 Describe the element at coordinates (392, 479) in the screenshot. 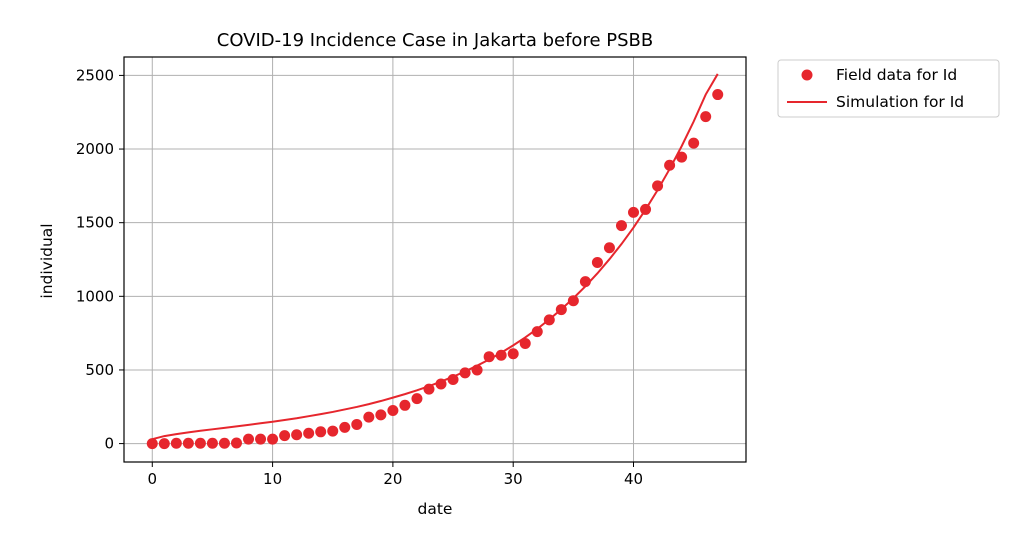

I see `x-tick-label: 20` at that location.